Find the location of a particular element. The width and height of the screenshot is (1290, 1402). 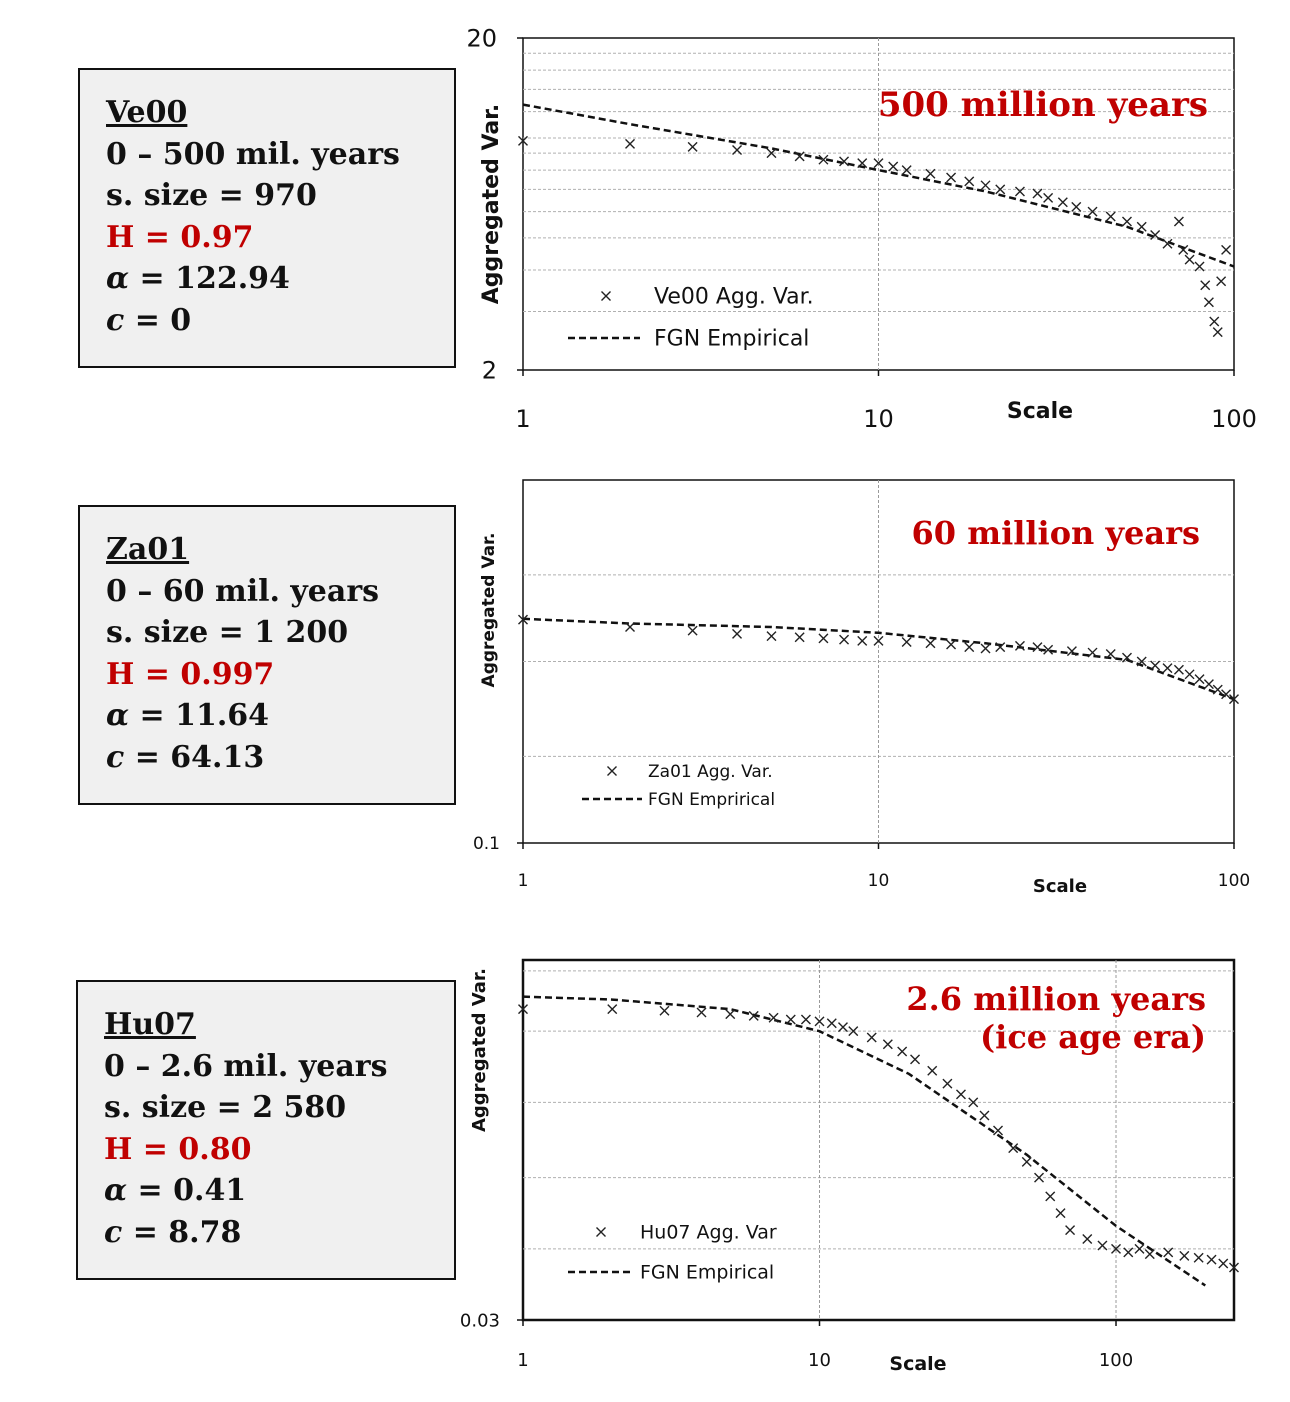

c-value-line: c = 8.78 is located at coordinates (279, 1233).